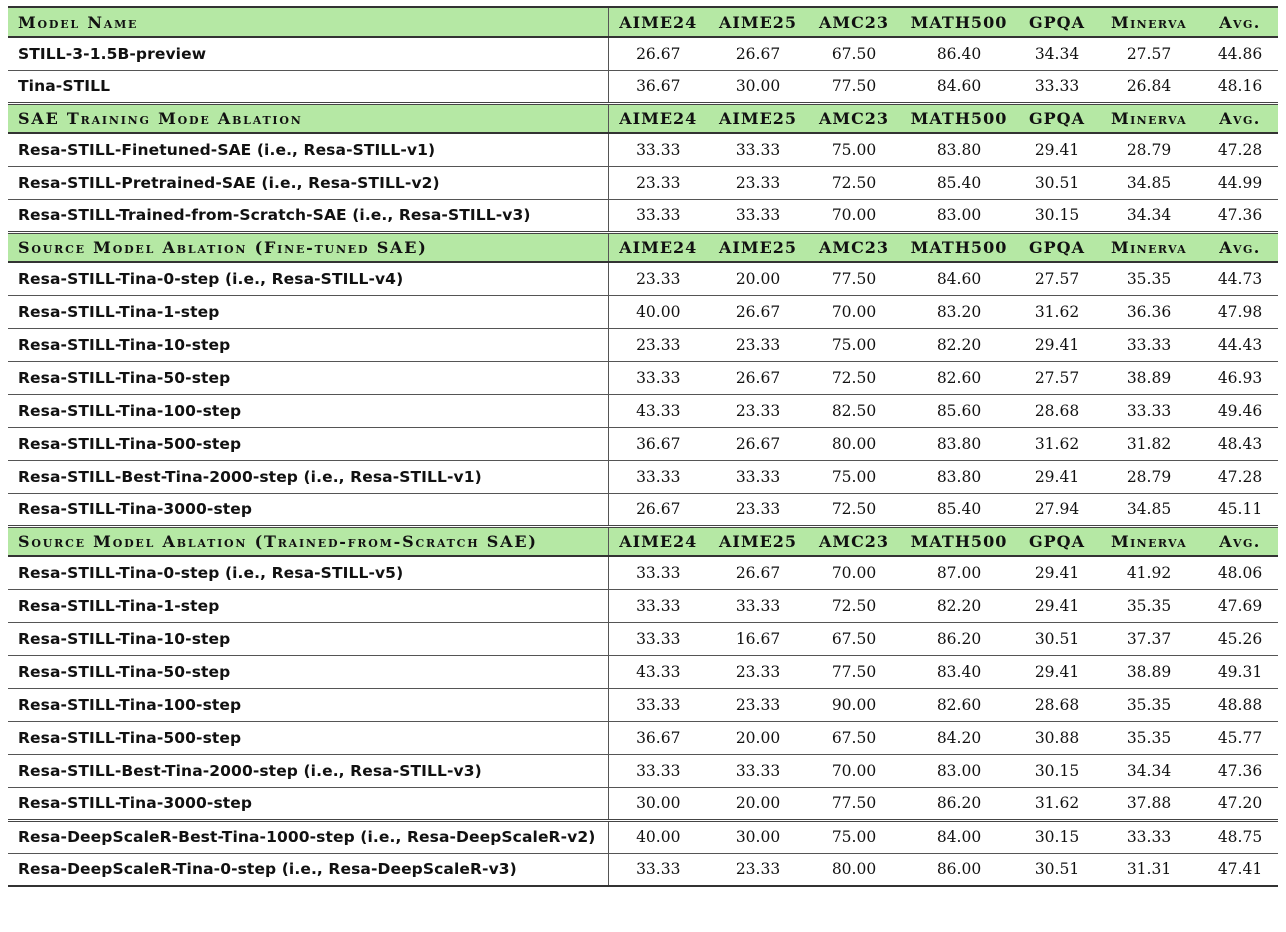  I want to click on minerva-score-cell: 37.88, so click(1149, 804).